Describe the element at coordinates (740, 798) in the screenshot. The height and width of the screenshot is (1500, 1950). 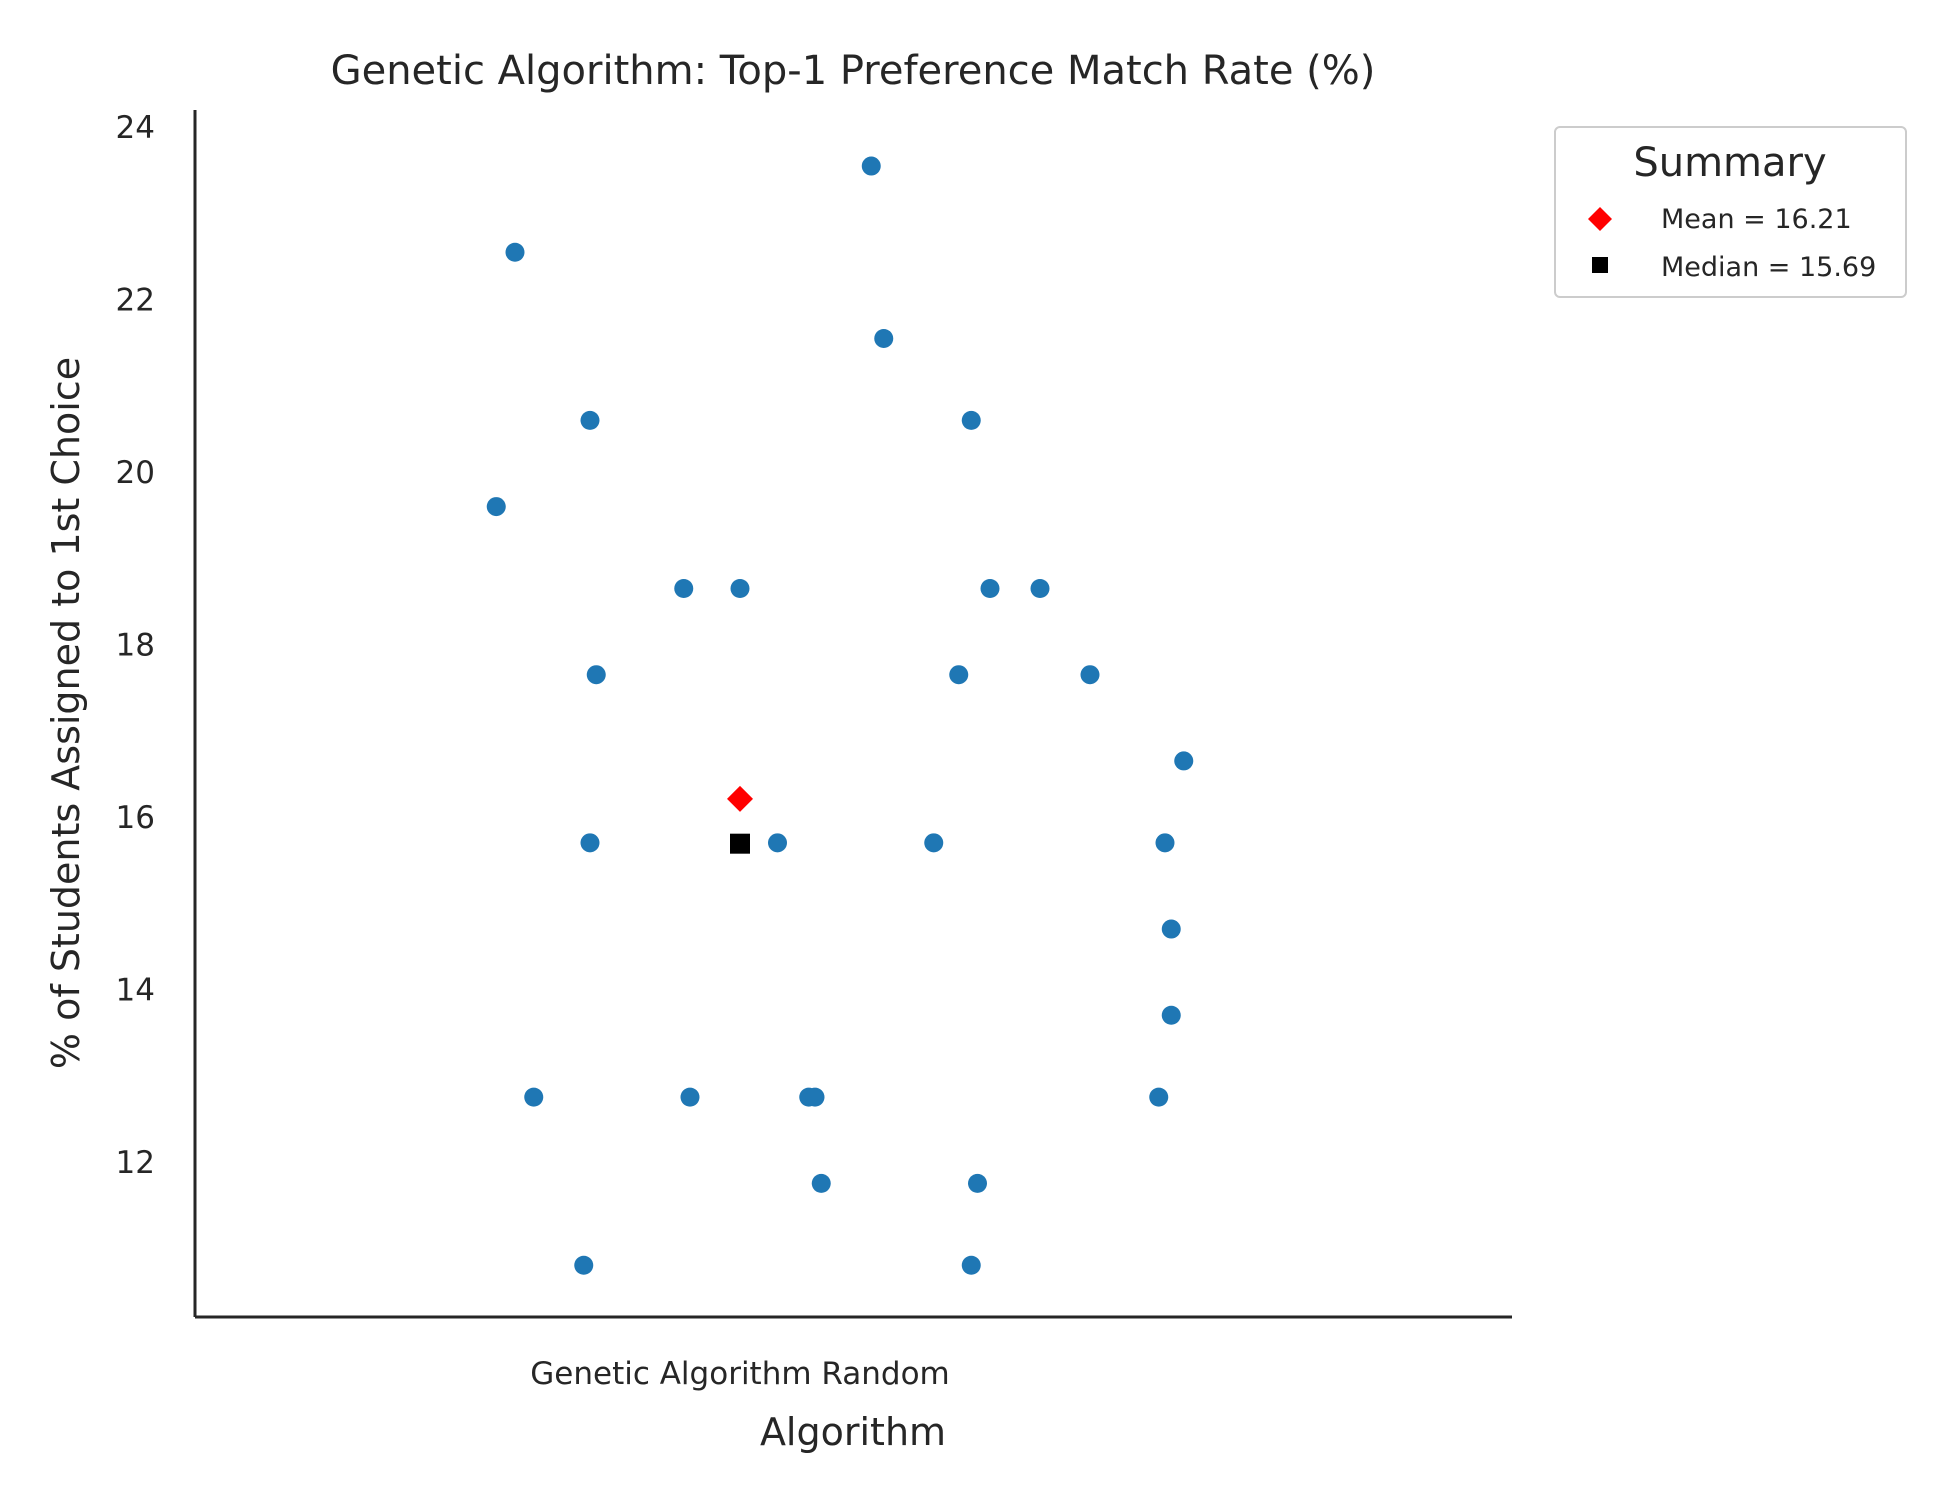
I see `mean-marker` at that location.